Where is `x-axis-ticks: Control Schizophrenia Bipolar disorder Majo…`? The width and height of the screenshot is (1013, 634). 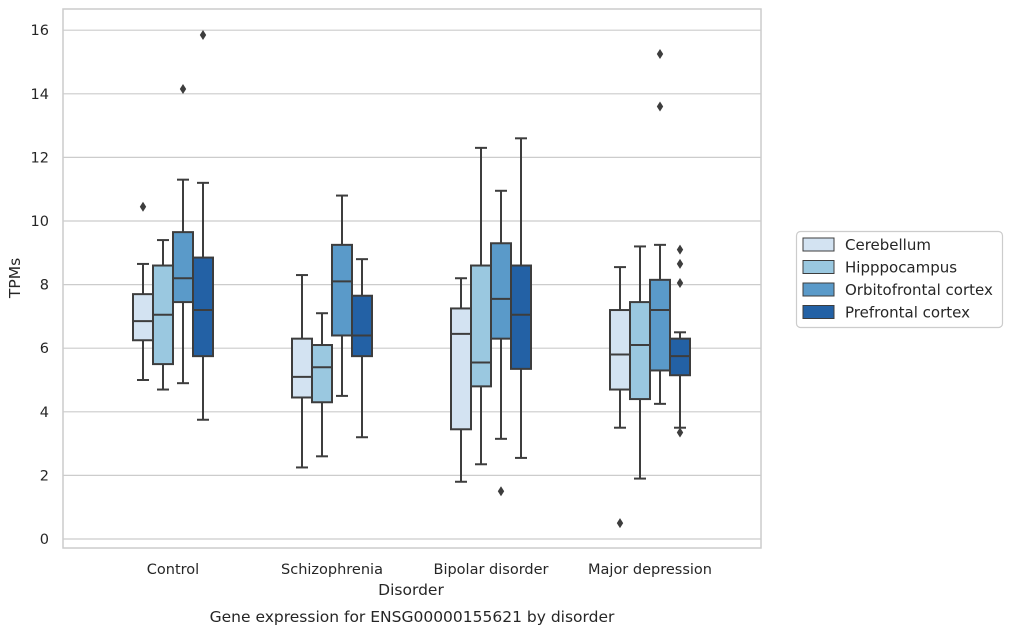 x-axis-ticks: Control Schizophrenia Bipolar disorder Majo… is located at coordinates (429, 570).